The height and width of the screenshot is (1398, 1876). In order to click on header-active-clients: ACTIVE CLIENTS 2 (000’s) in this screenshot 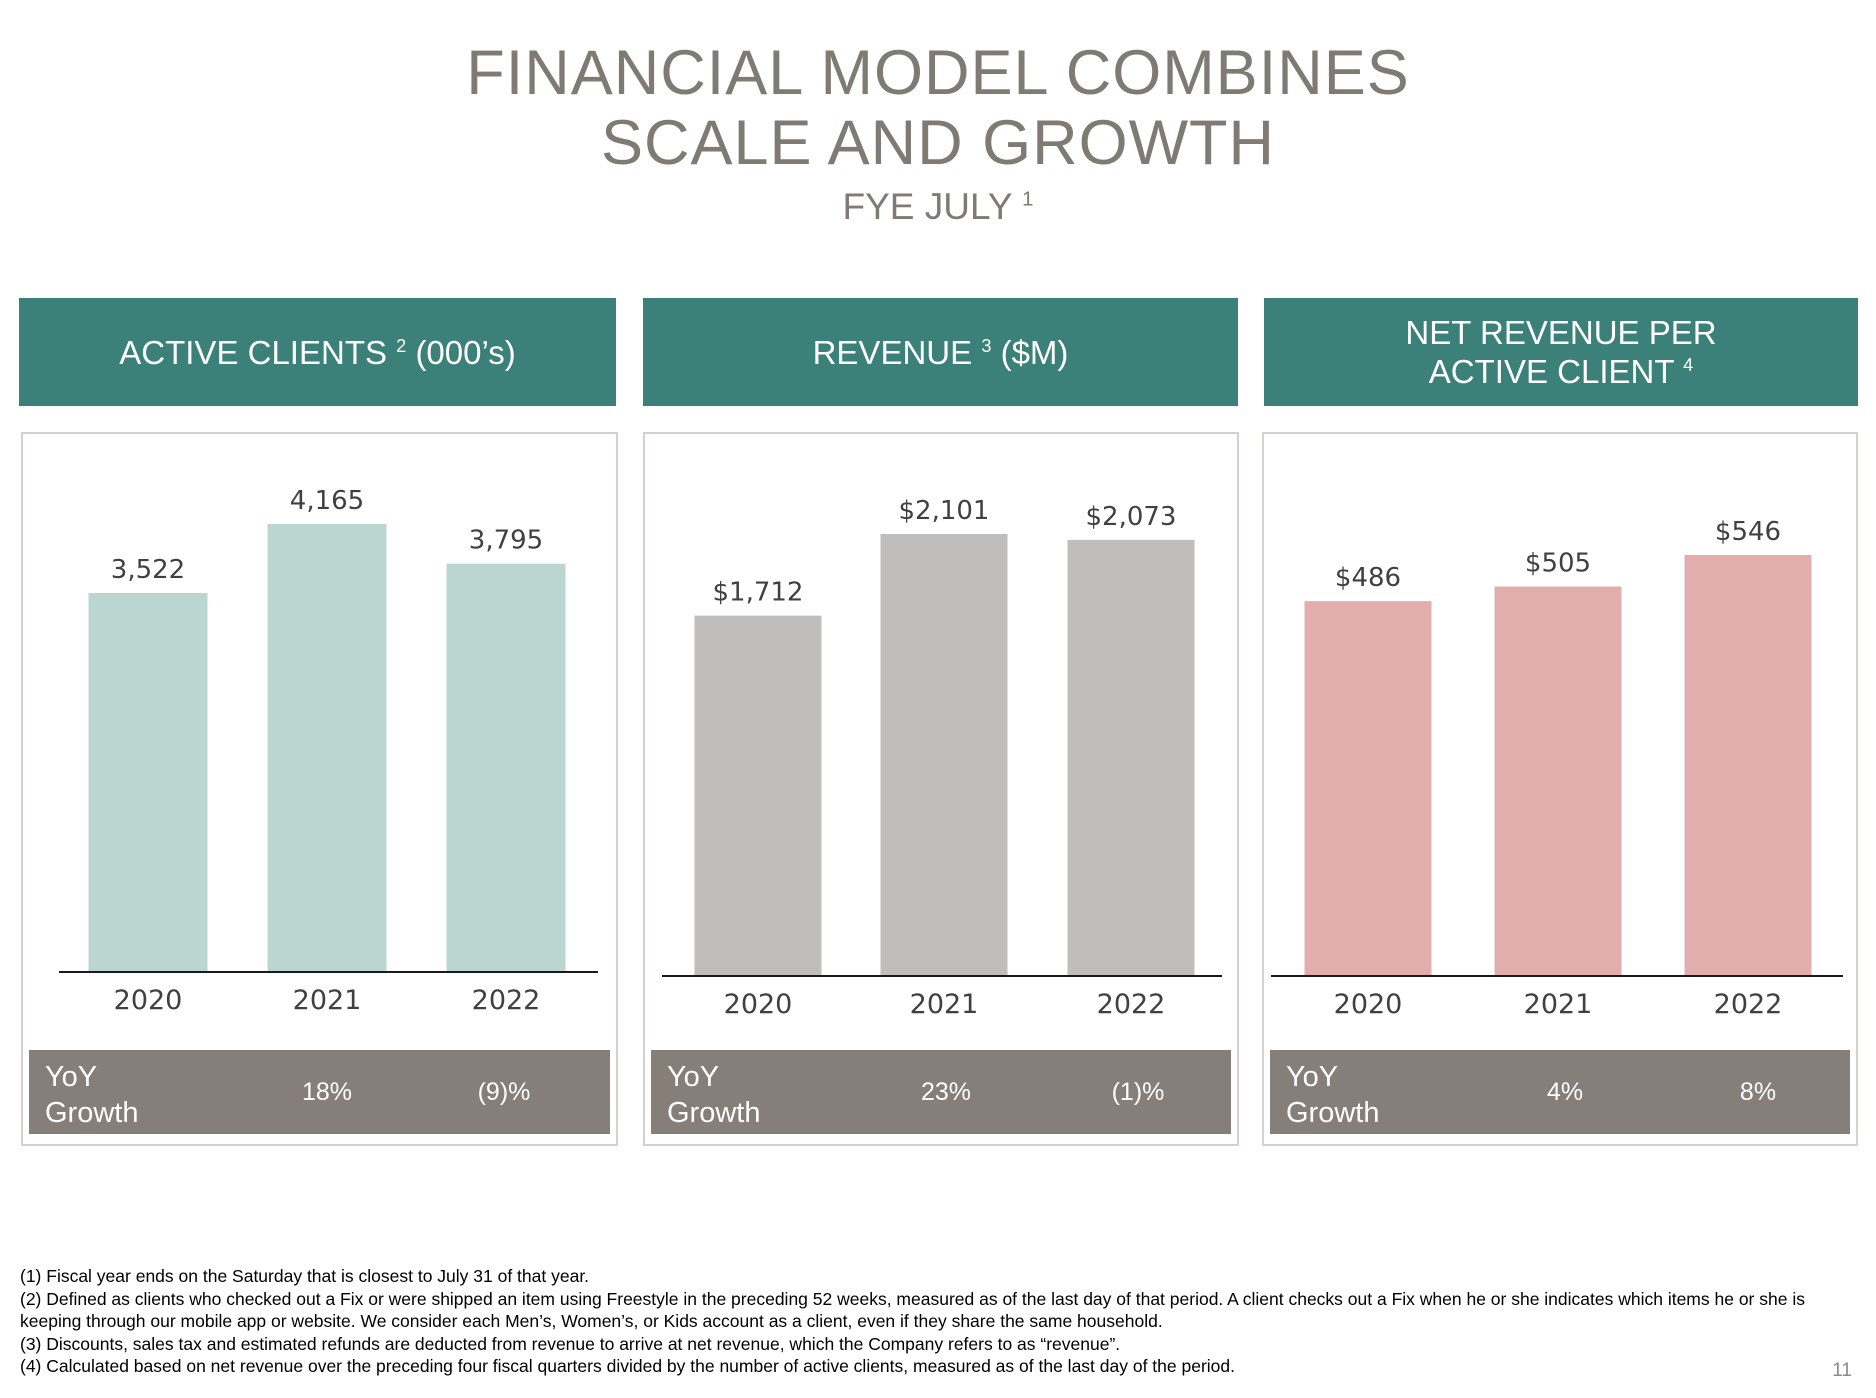, I will do `click(317, 352)`.